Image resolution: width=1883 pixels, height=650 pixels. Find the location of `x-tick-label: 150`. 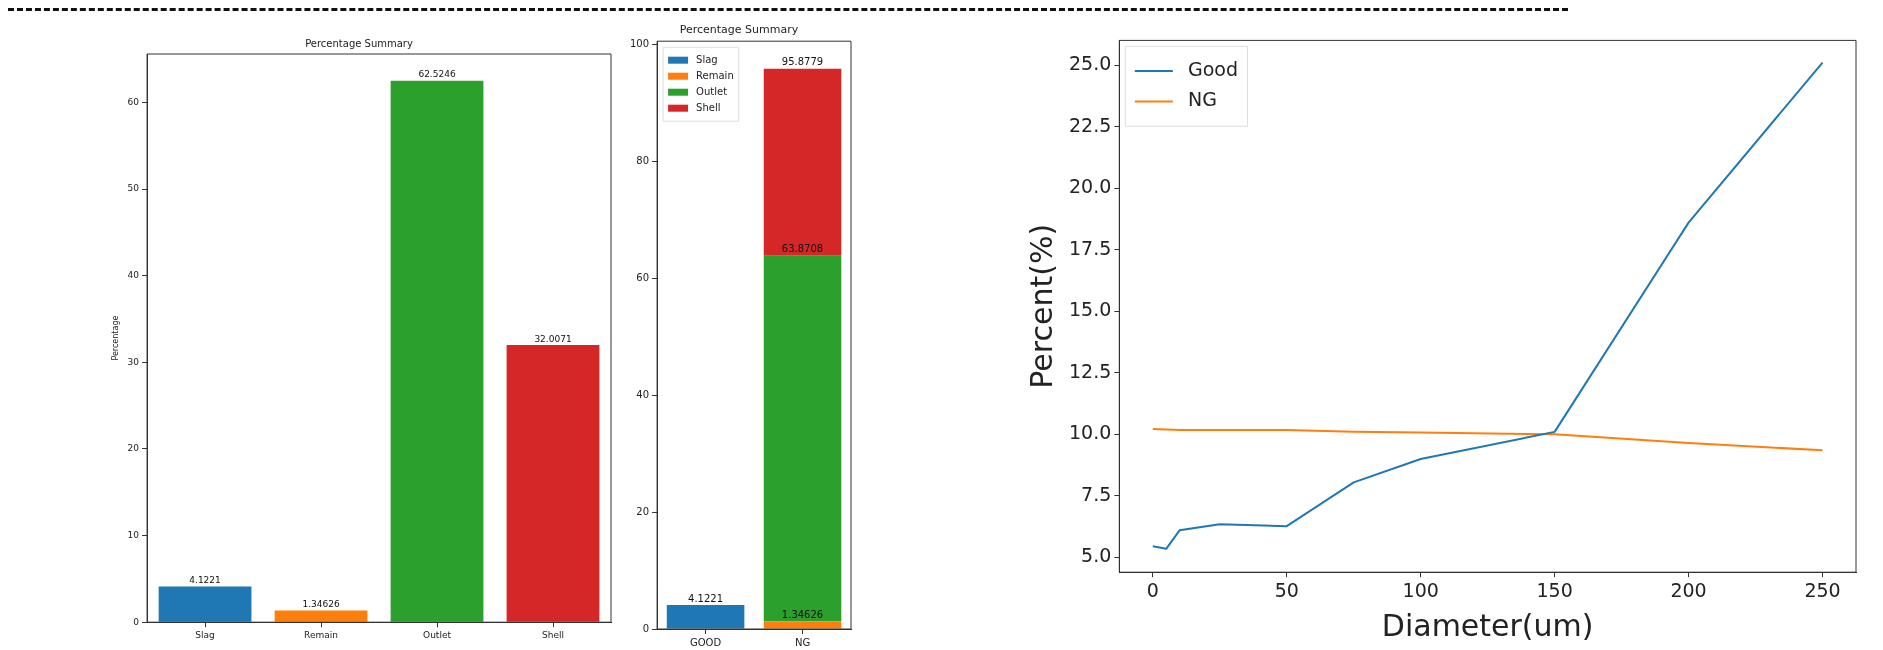

x-tick-label: 150 is located at coordinates (1554, 589).